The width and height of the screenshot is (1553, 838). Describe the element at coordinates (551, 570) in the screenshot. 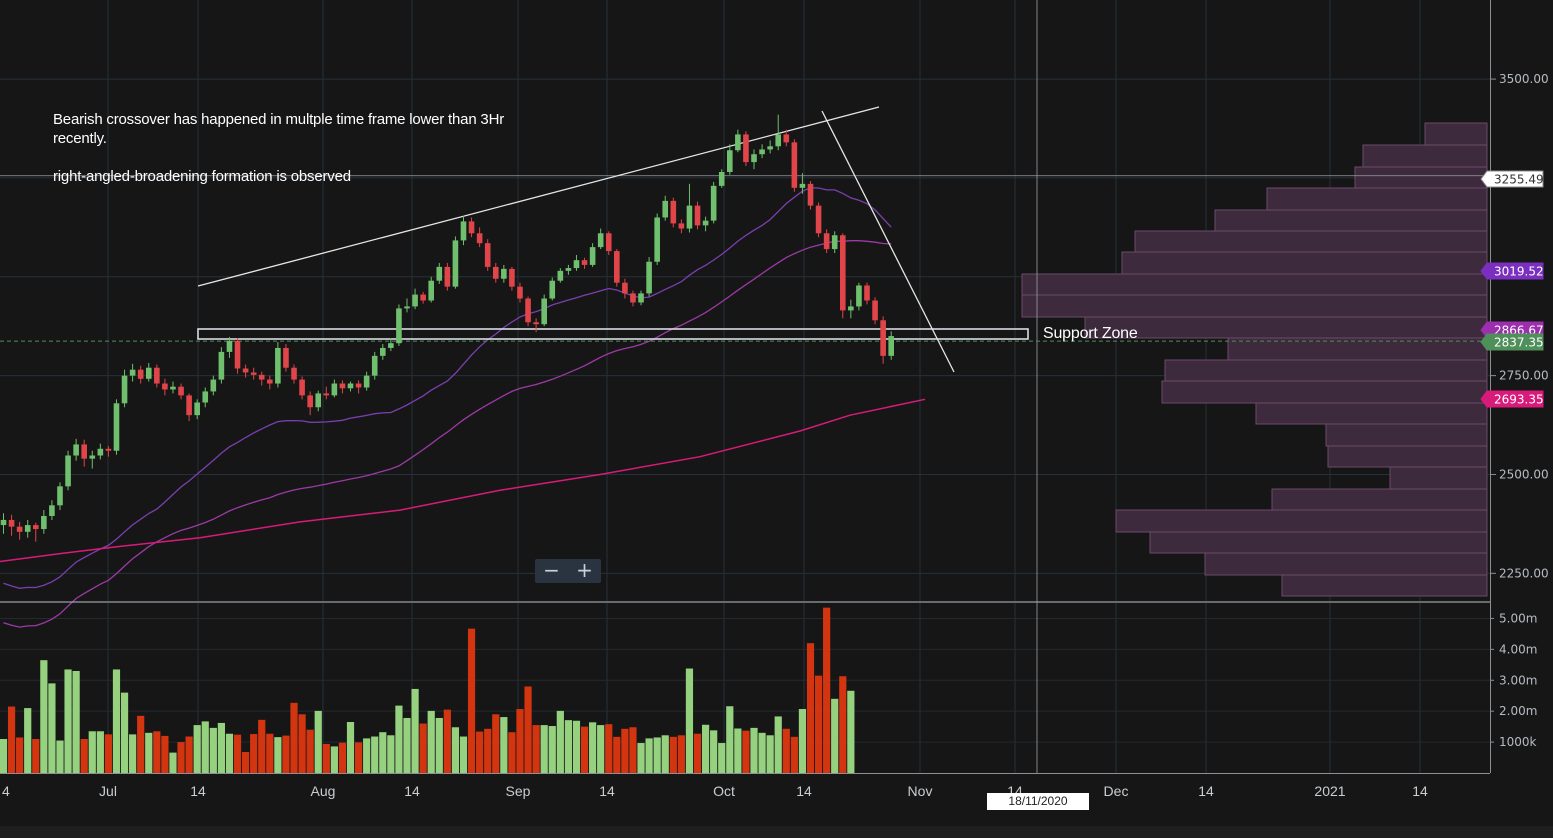

I see `zoom-out-button: −` at that location.